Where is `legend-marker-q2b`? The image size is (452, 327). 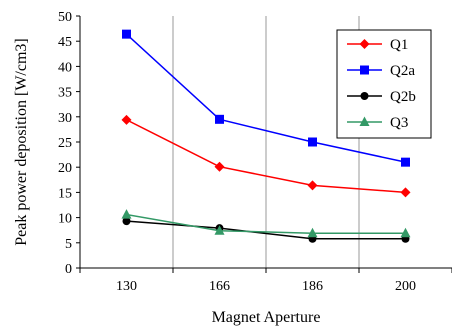
legend-marker-q2b is located at coordinates (364, 96).